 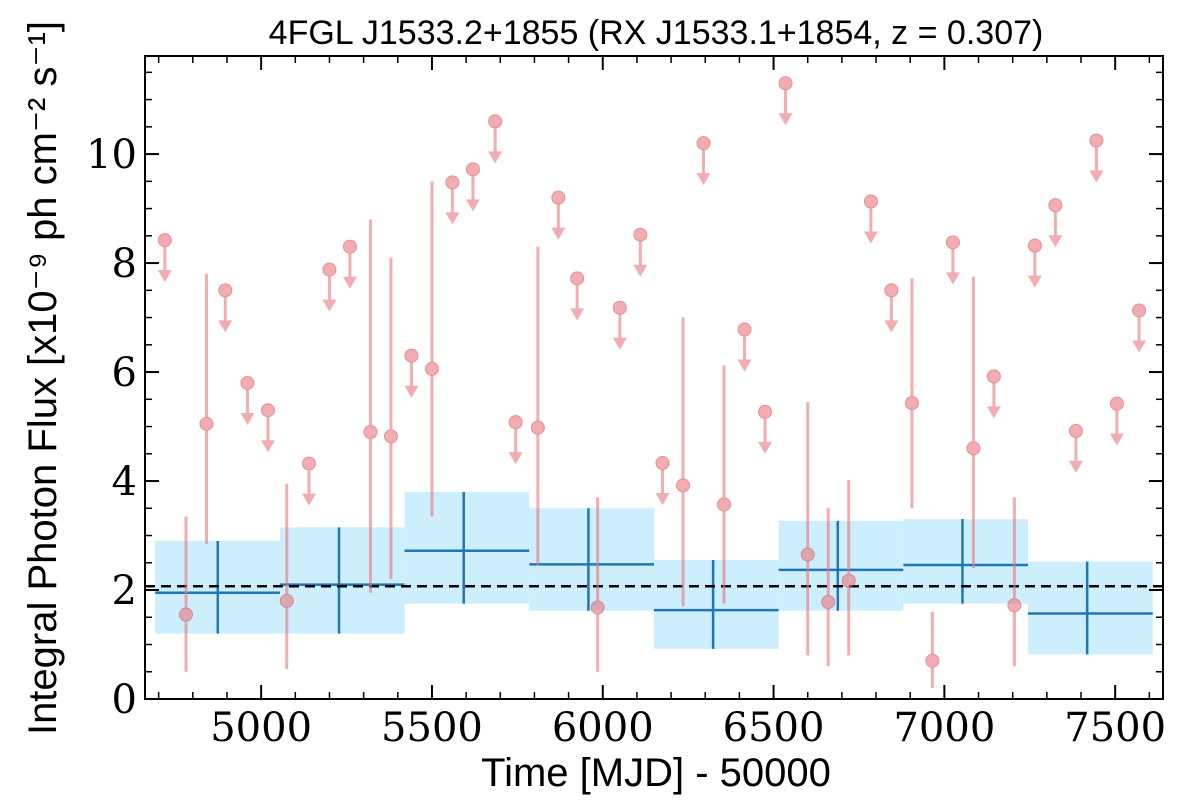 I want to click on y-axis-label: Integral Photon Flux [x10⁻⁹ ph cm⁻² s⁻¹], so click(x=43, y=378).